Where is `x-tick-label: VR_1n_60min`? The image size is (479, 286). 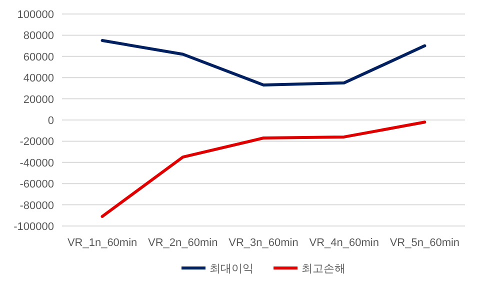
x-tick-label: VR_1n_60min is located at coordinates (102, 243).